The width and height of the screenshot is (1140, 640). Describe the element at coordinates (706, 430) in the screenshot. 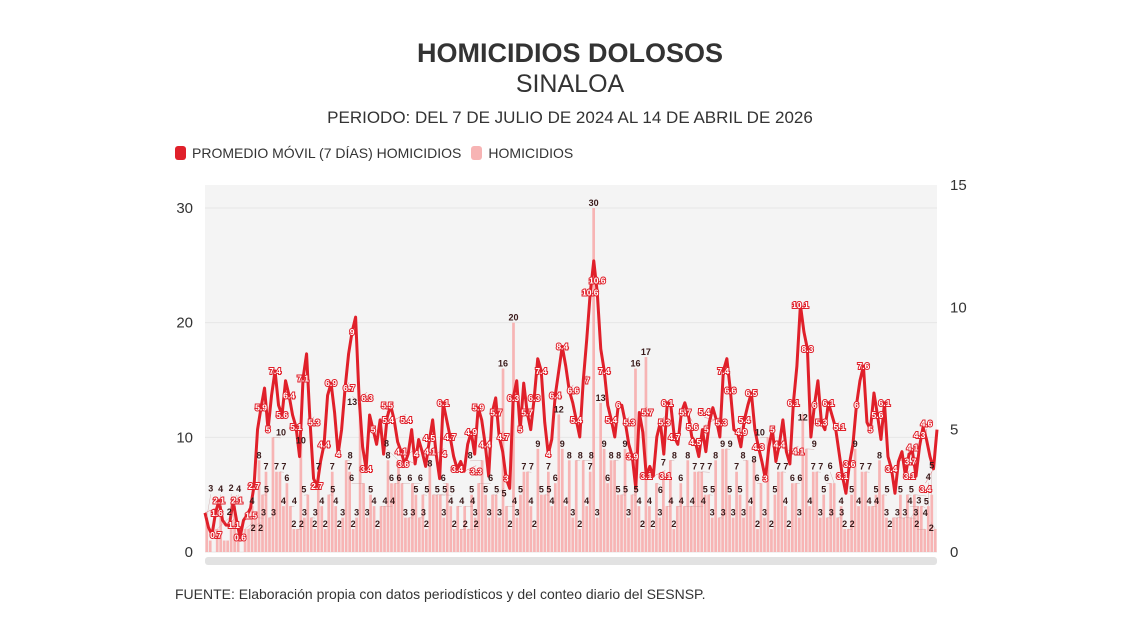

I see `line-label: 5` at that location.